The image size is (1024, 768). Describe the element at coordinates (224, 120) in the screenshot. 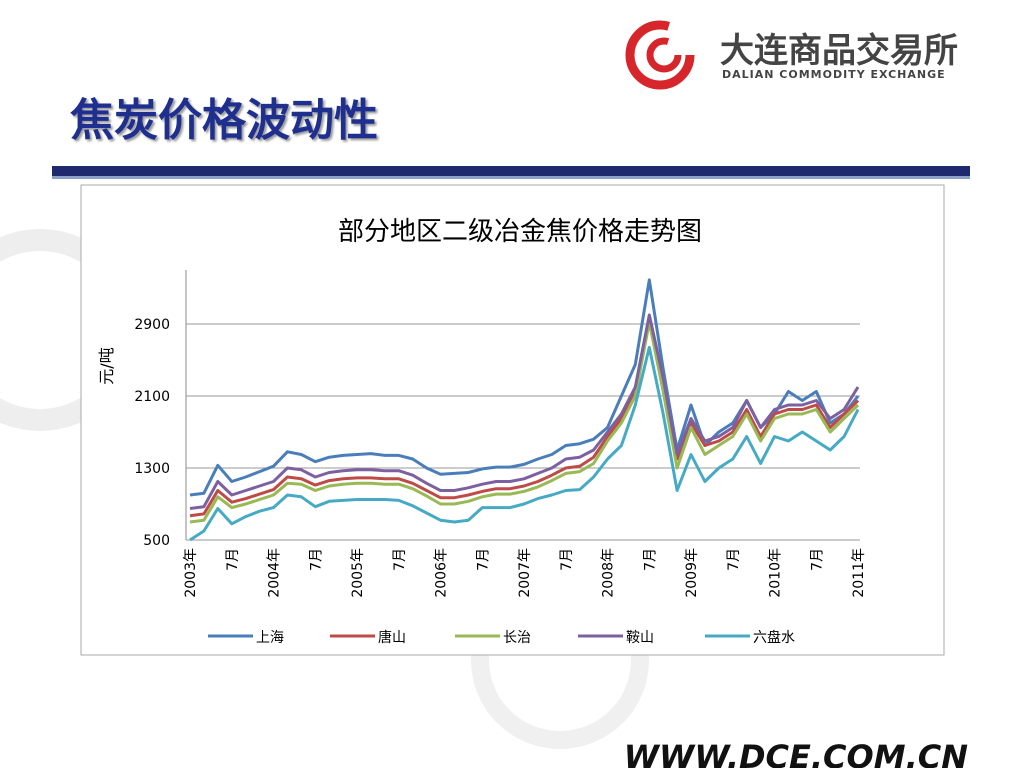

I see `slide-title: 焦炭价格波动性` at that location.